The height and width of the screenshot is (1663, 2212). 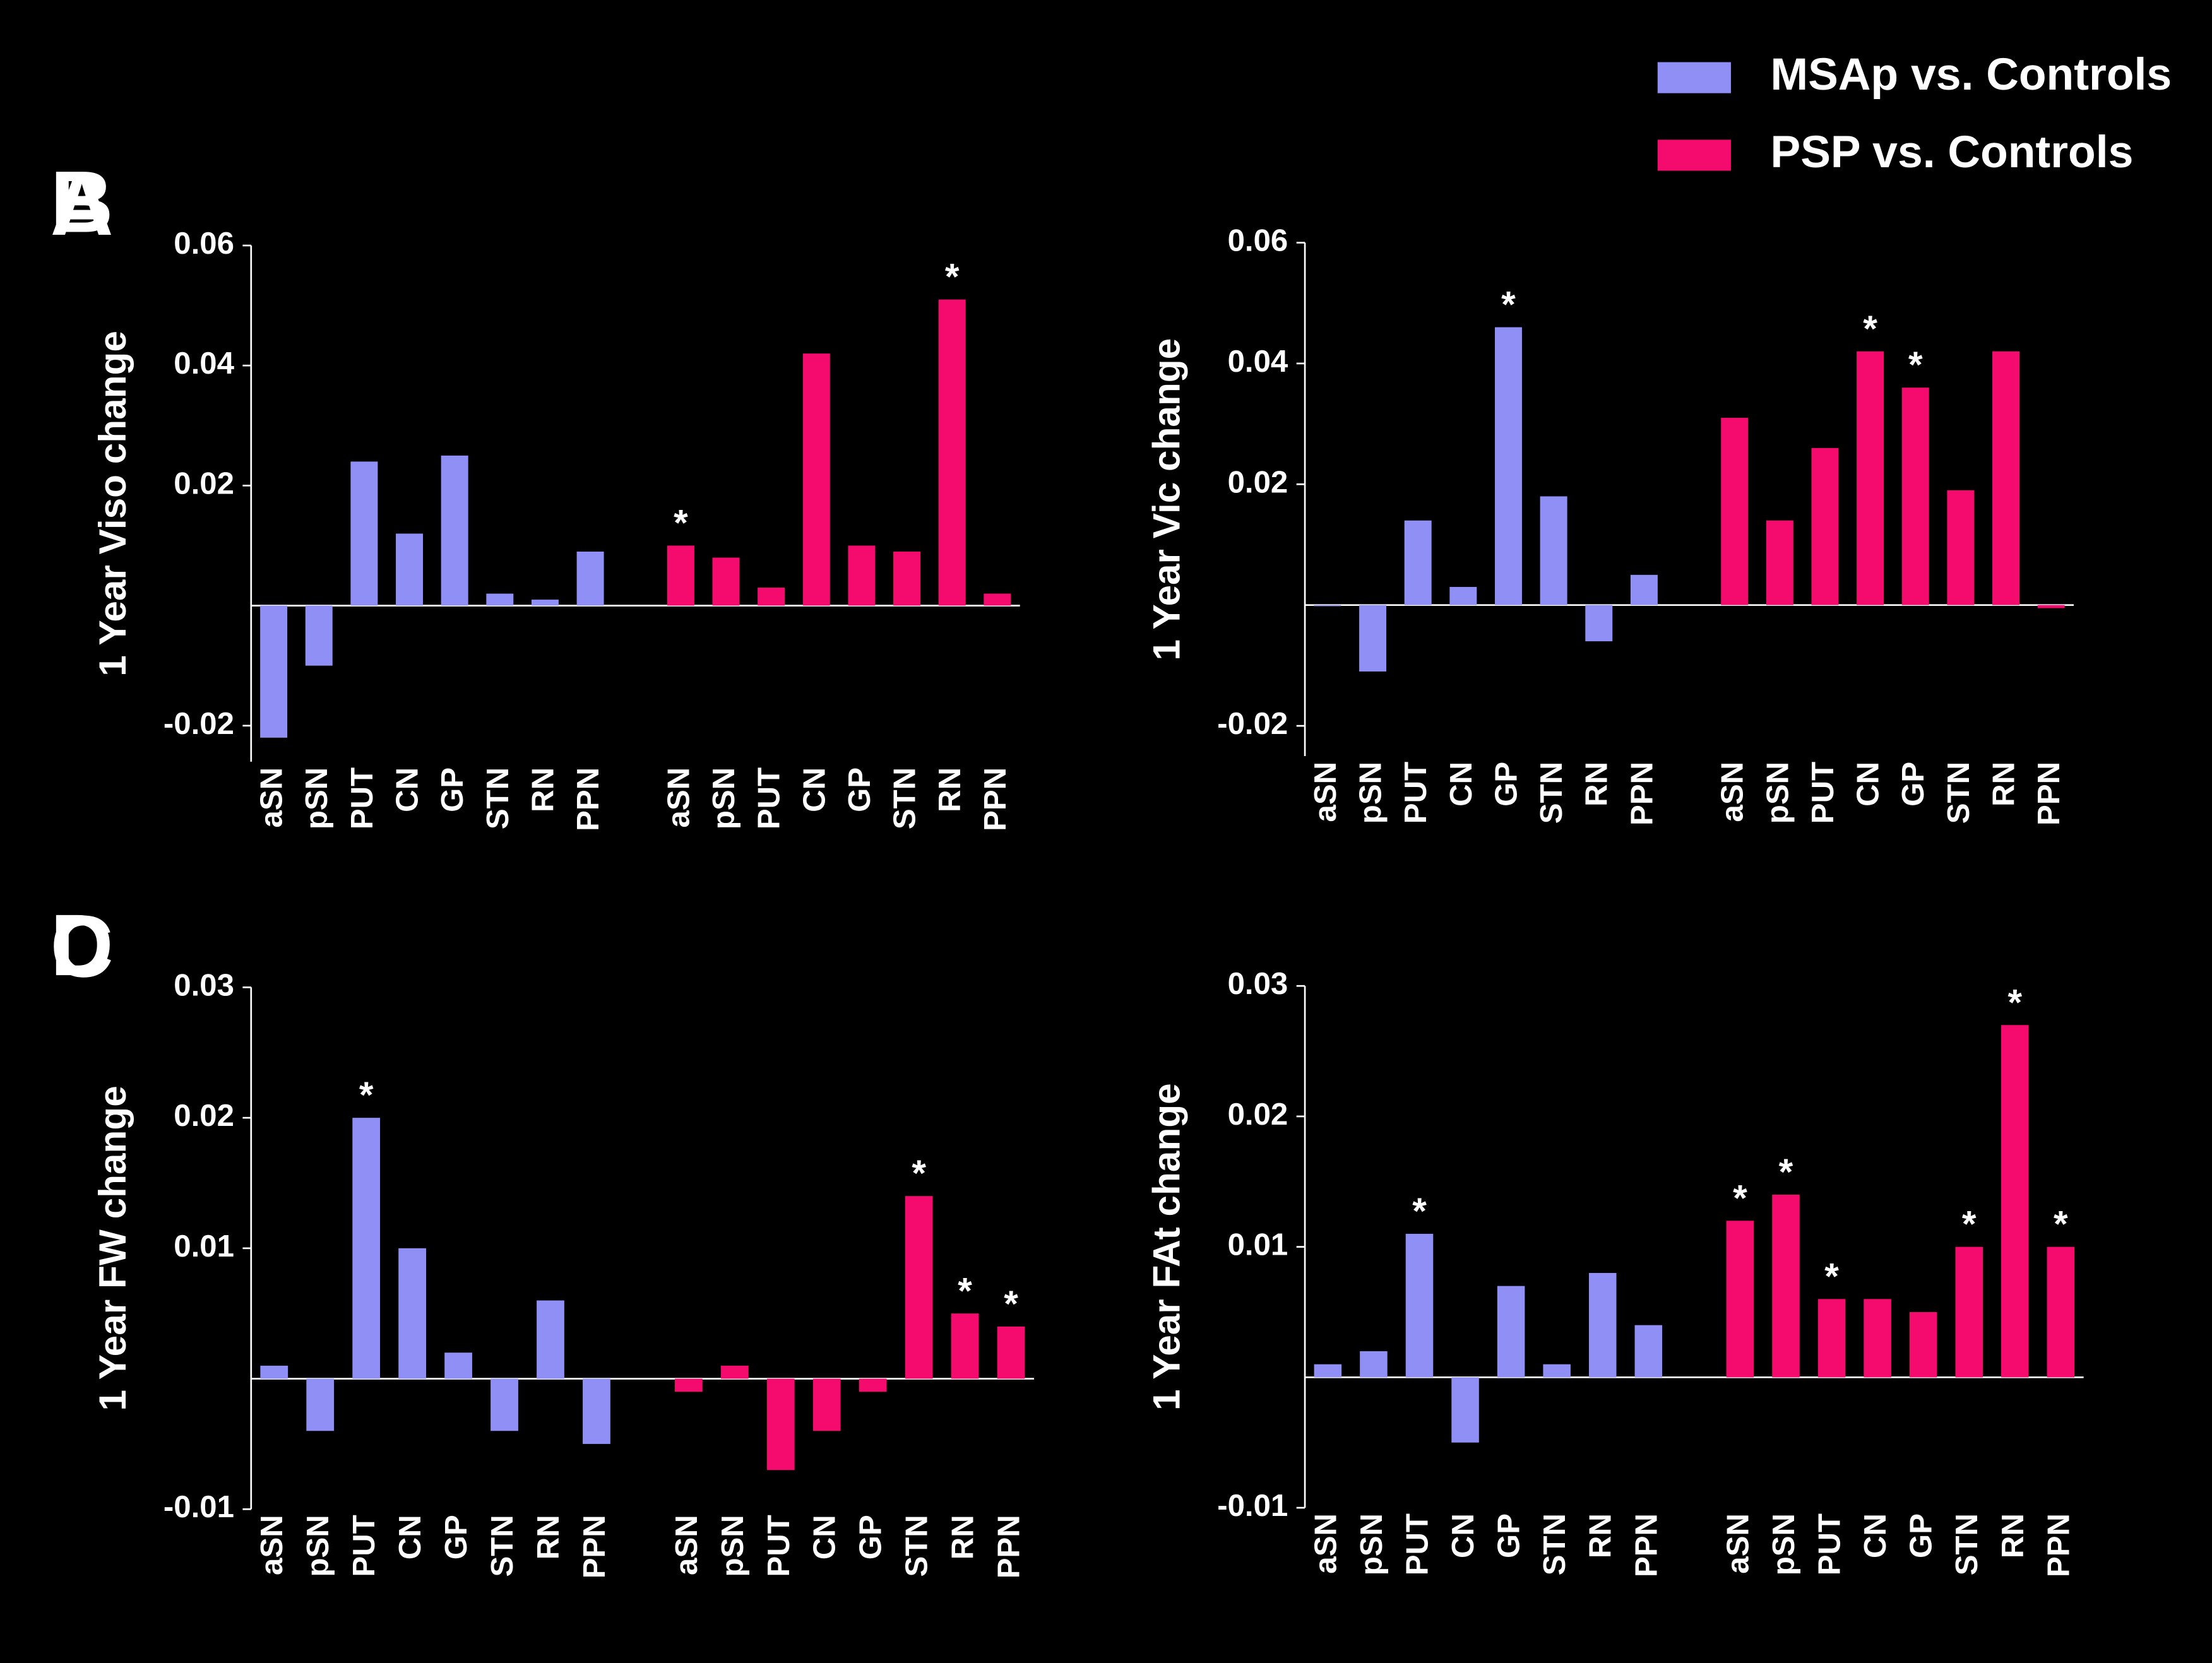 I want to click on y-axis-label: 1 Year Viso change, so click(x=113, y=504).